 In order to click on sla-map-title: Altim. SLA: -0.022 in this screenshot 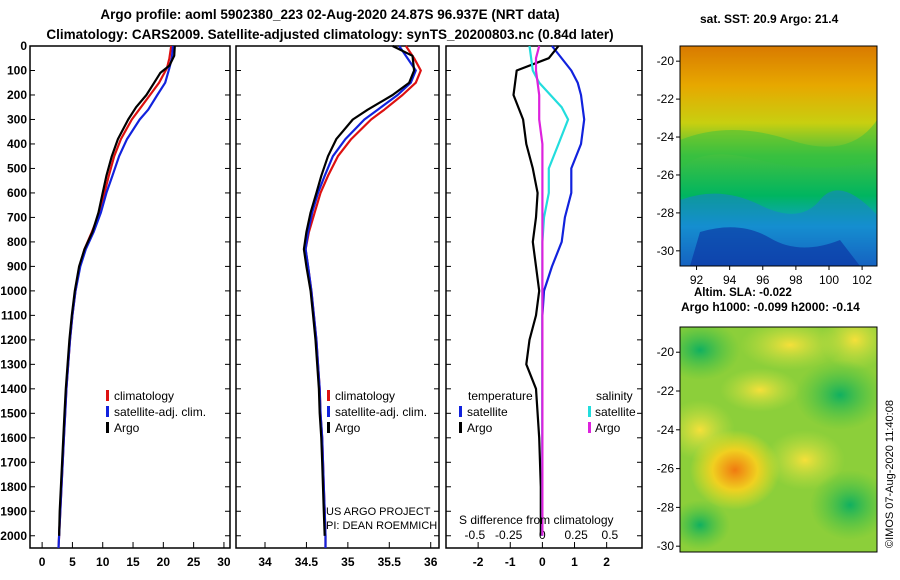, I will do `click(743, 293)`.